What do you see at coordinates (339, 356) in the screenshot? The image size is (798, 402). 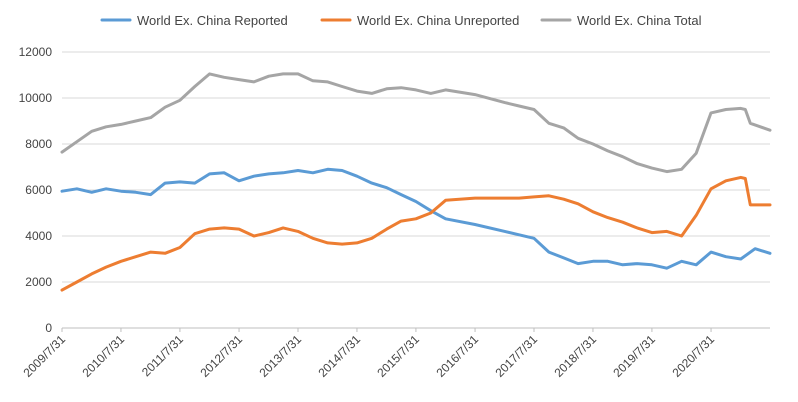 I see `x-tick-label: 2014/7/31` at bounding box center [339, 356].